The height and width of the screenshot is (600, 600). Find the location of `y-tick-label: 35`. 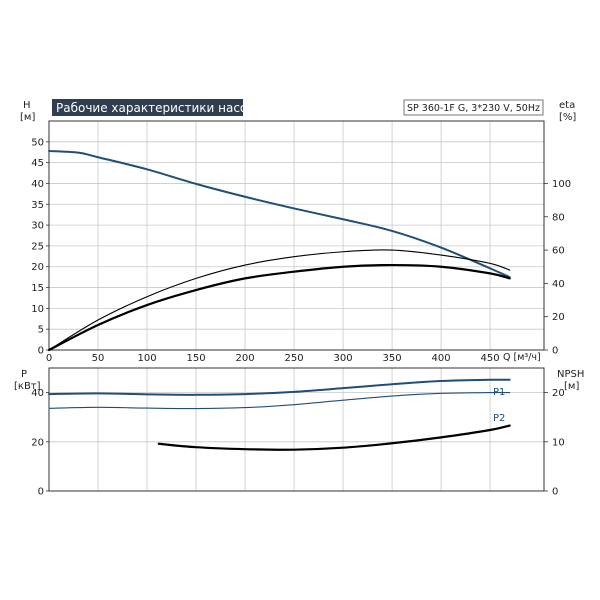

y-tick-label: 35 is located at coordinates (37, 205).